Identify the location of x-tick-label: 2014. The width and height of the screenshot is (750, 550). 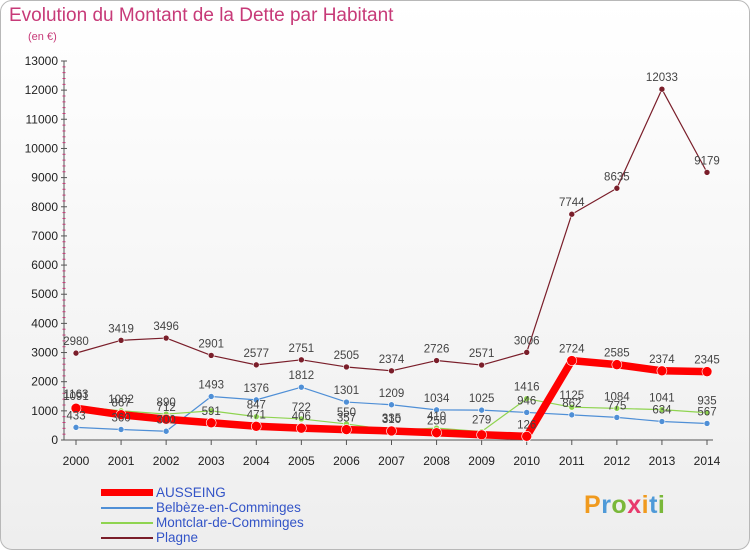
(707, 461).